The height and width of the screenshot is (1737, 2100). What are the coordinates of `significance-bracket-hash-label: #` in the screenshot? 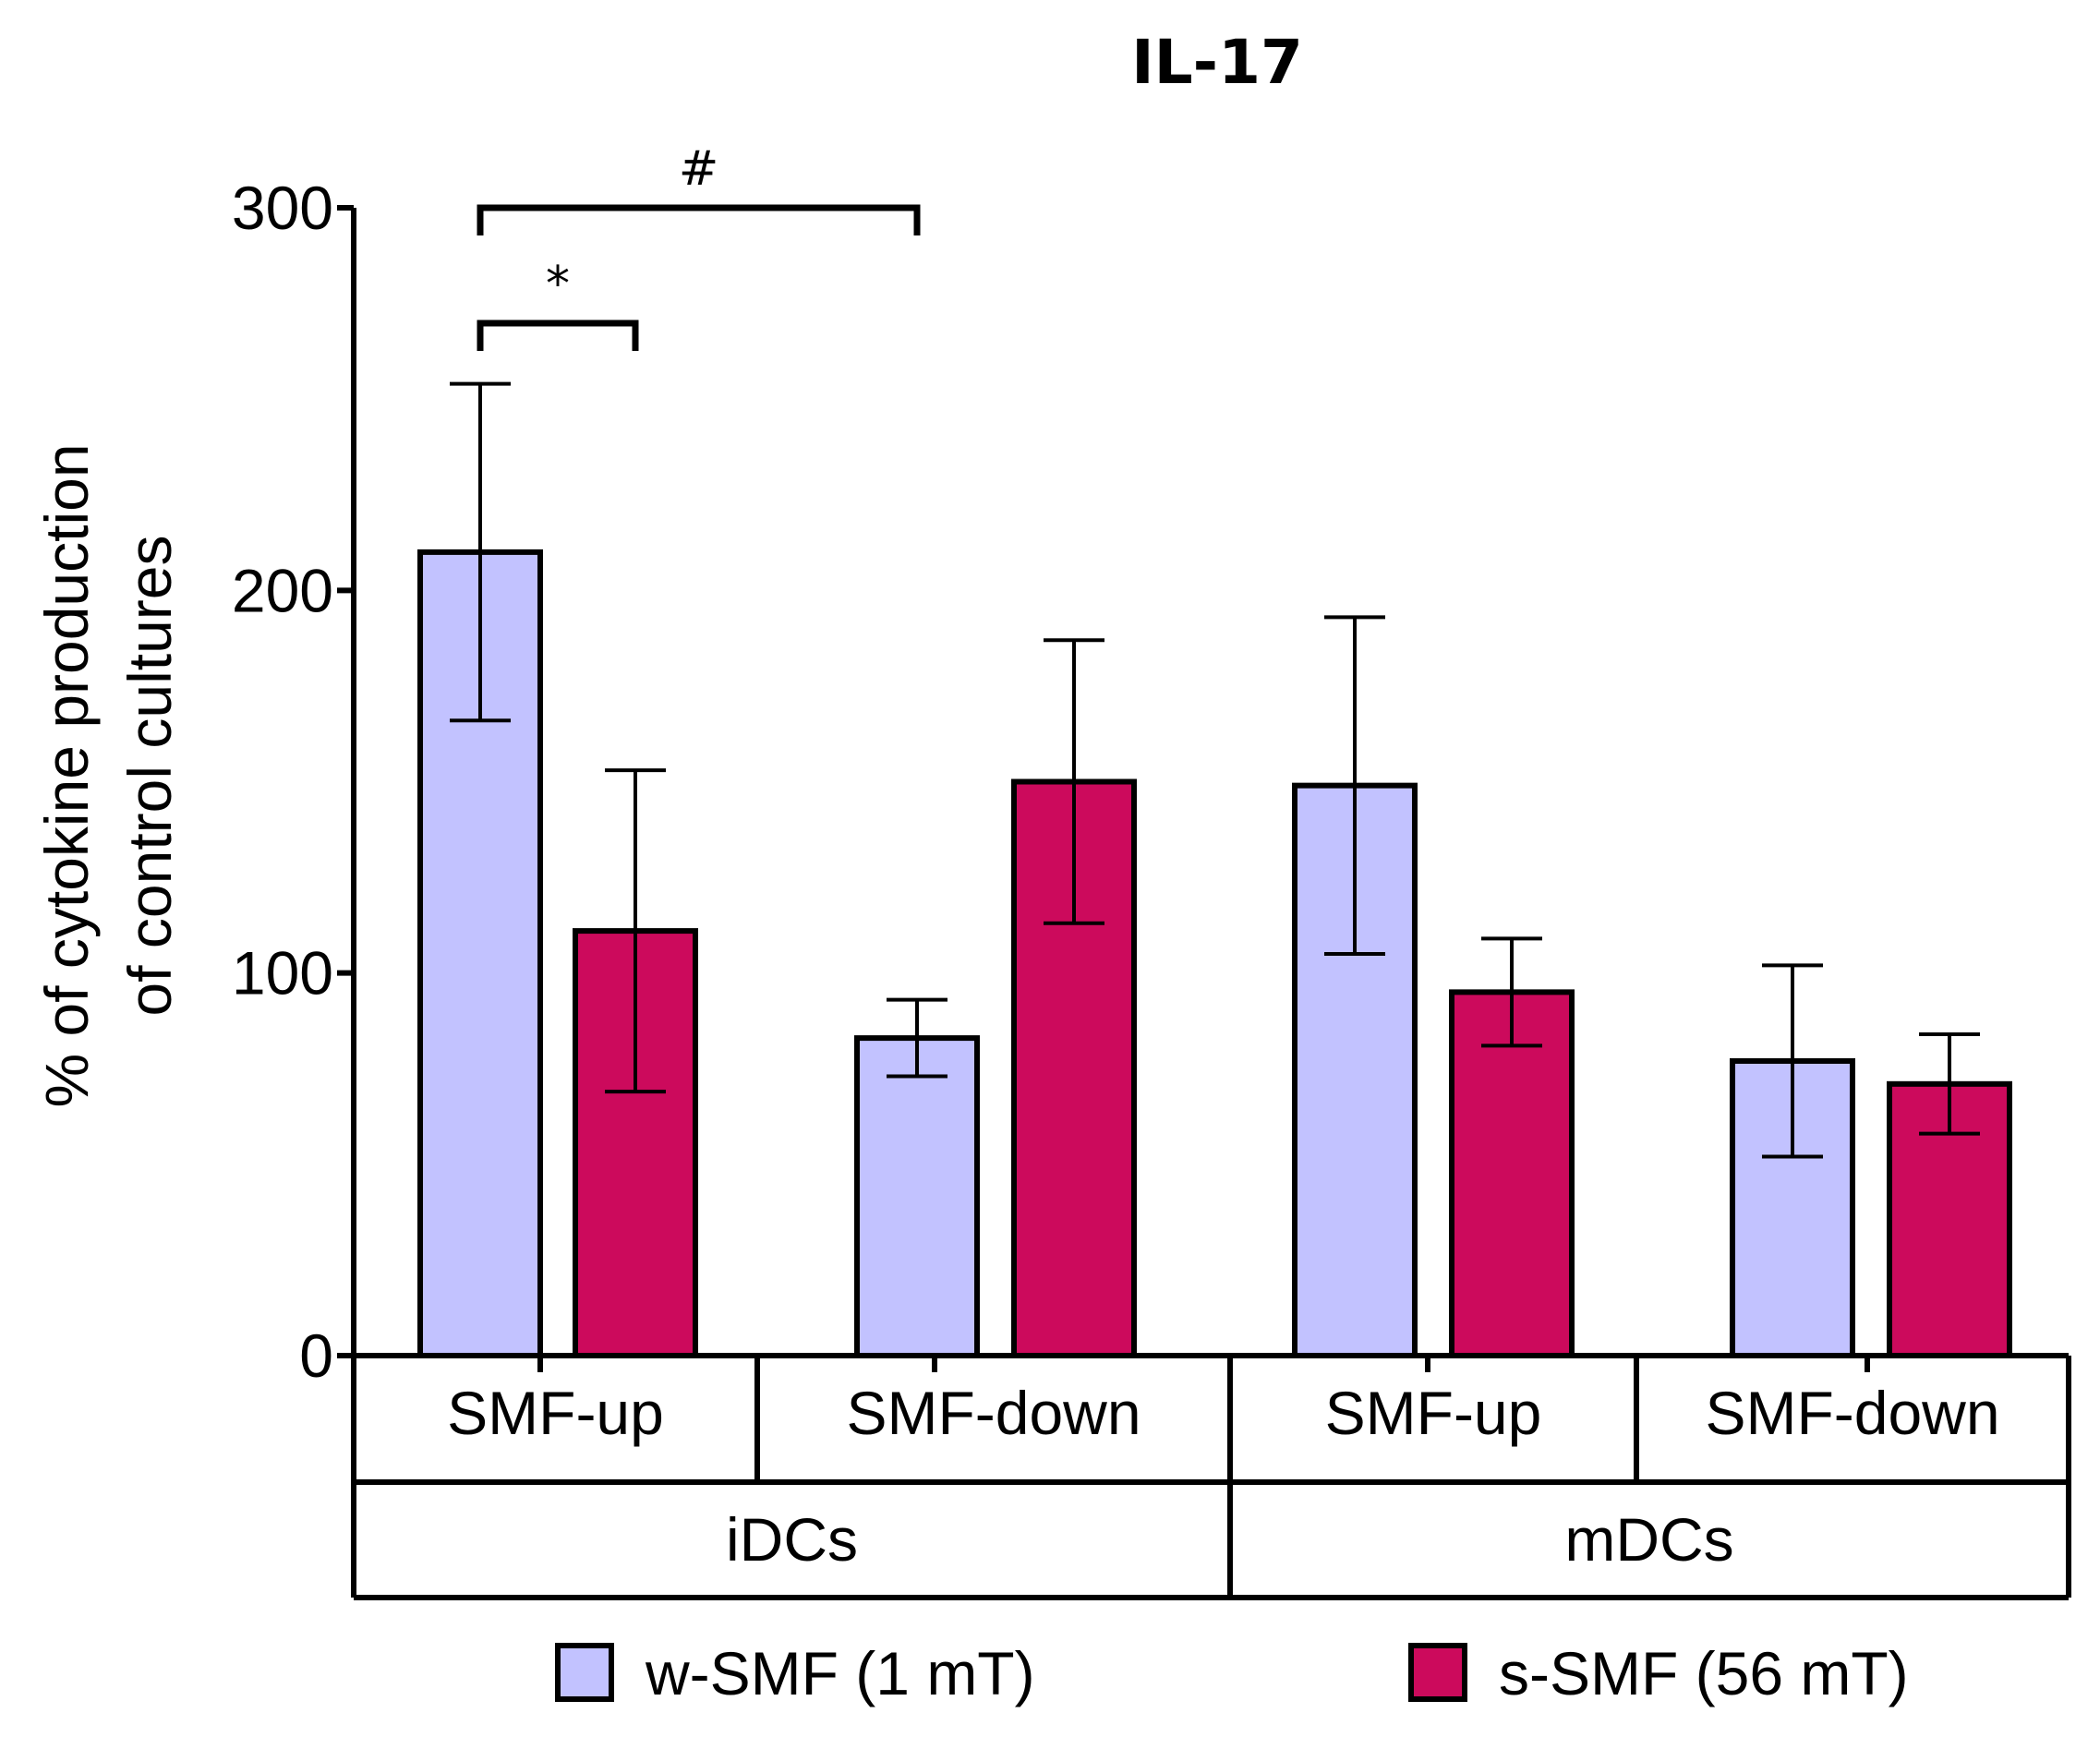 It's located at (699, 169).